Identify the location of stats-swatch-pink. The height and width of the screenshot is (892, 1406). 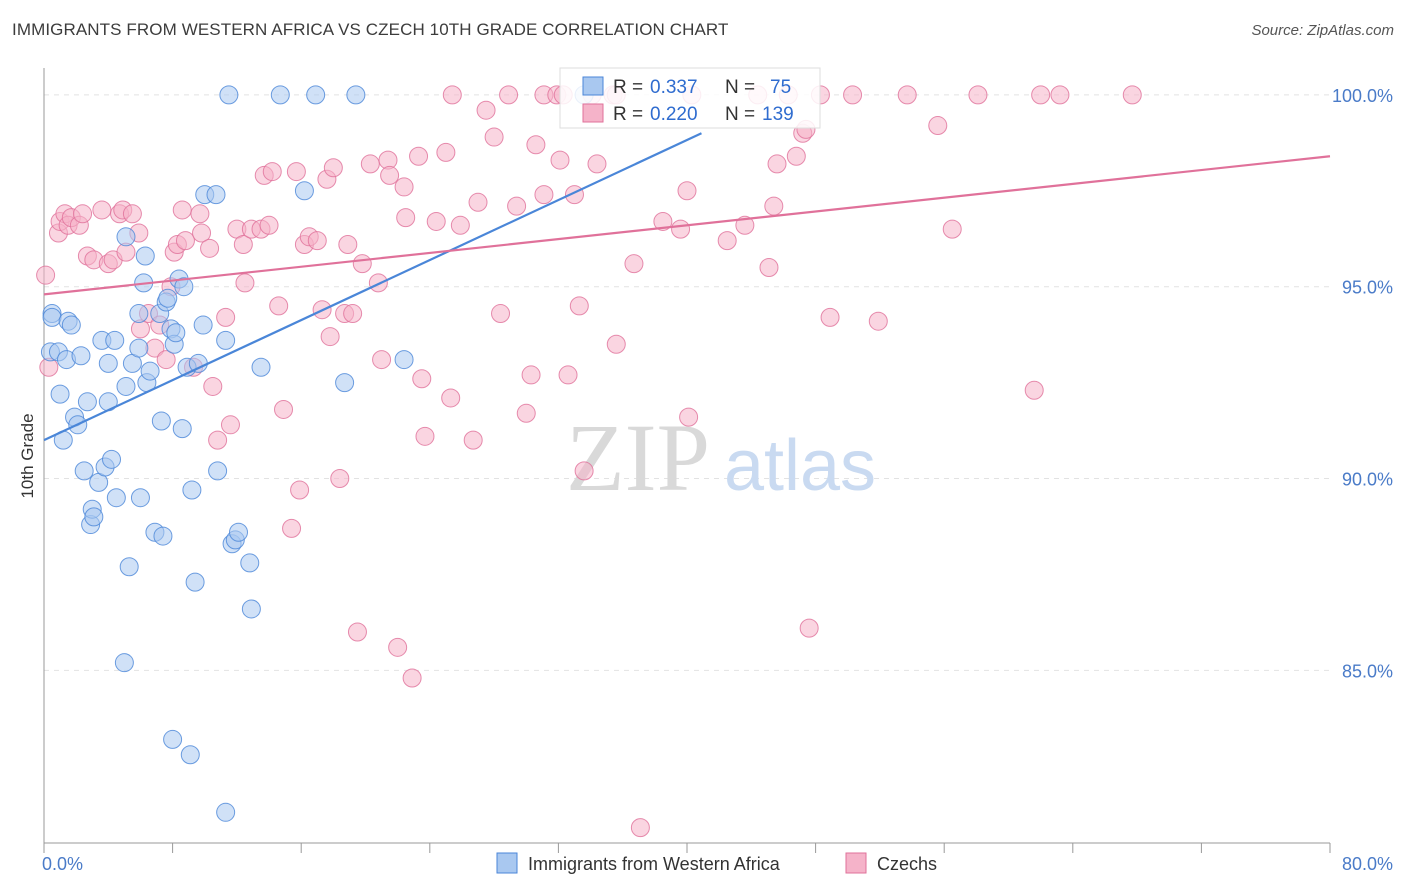
(593, 113).